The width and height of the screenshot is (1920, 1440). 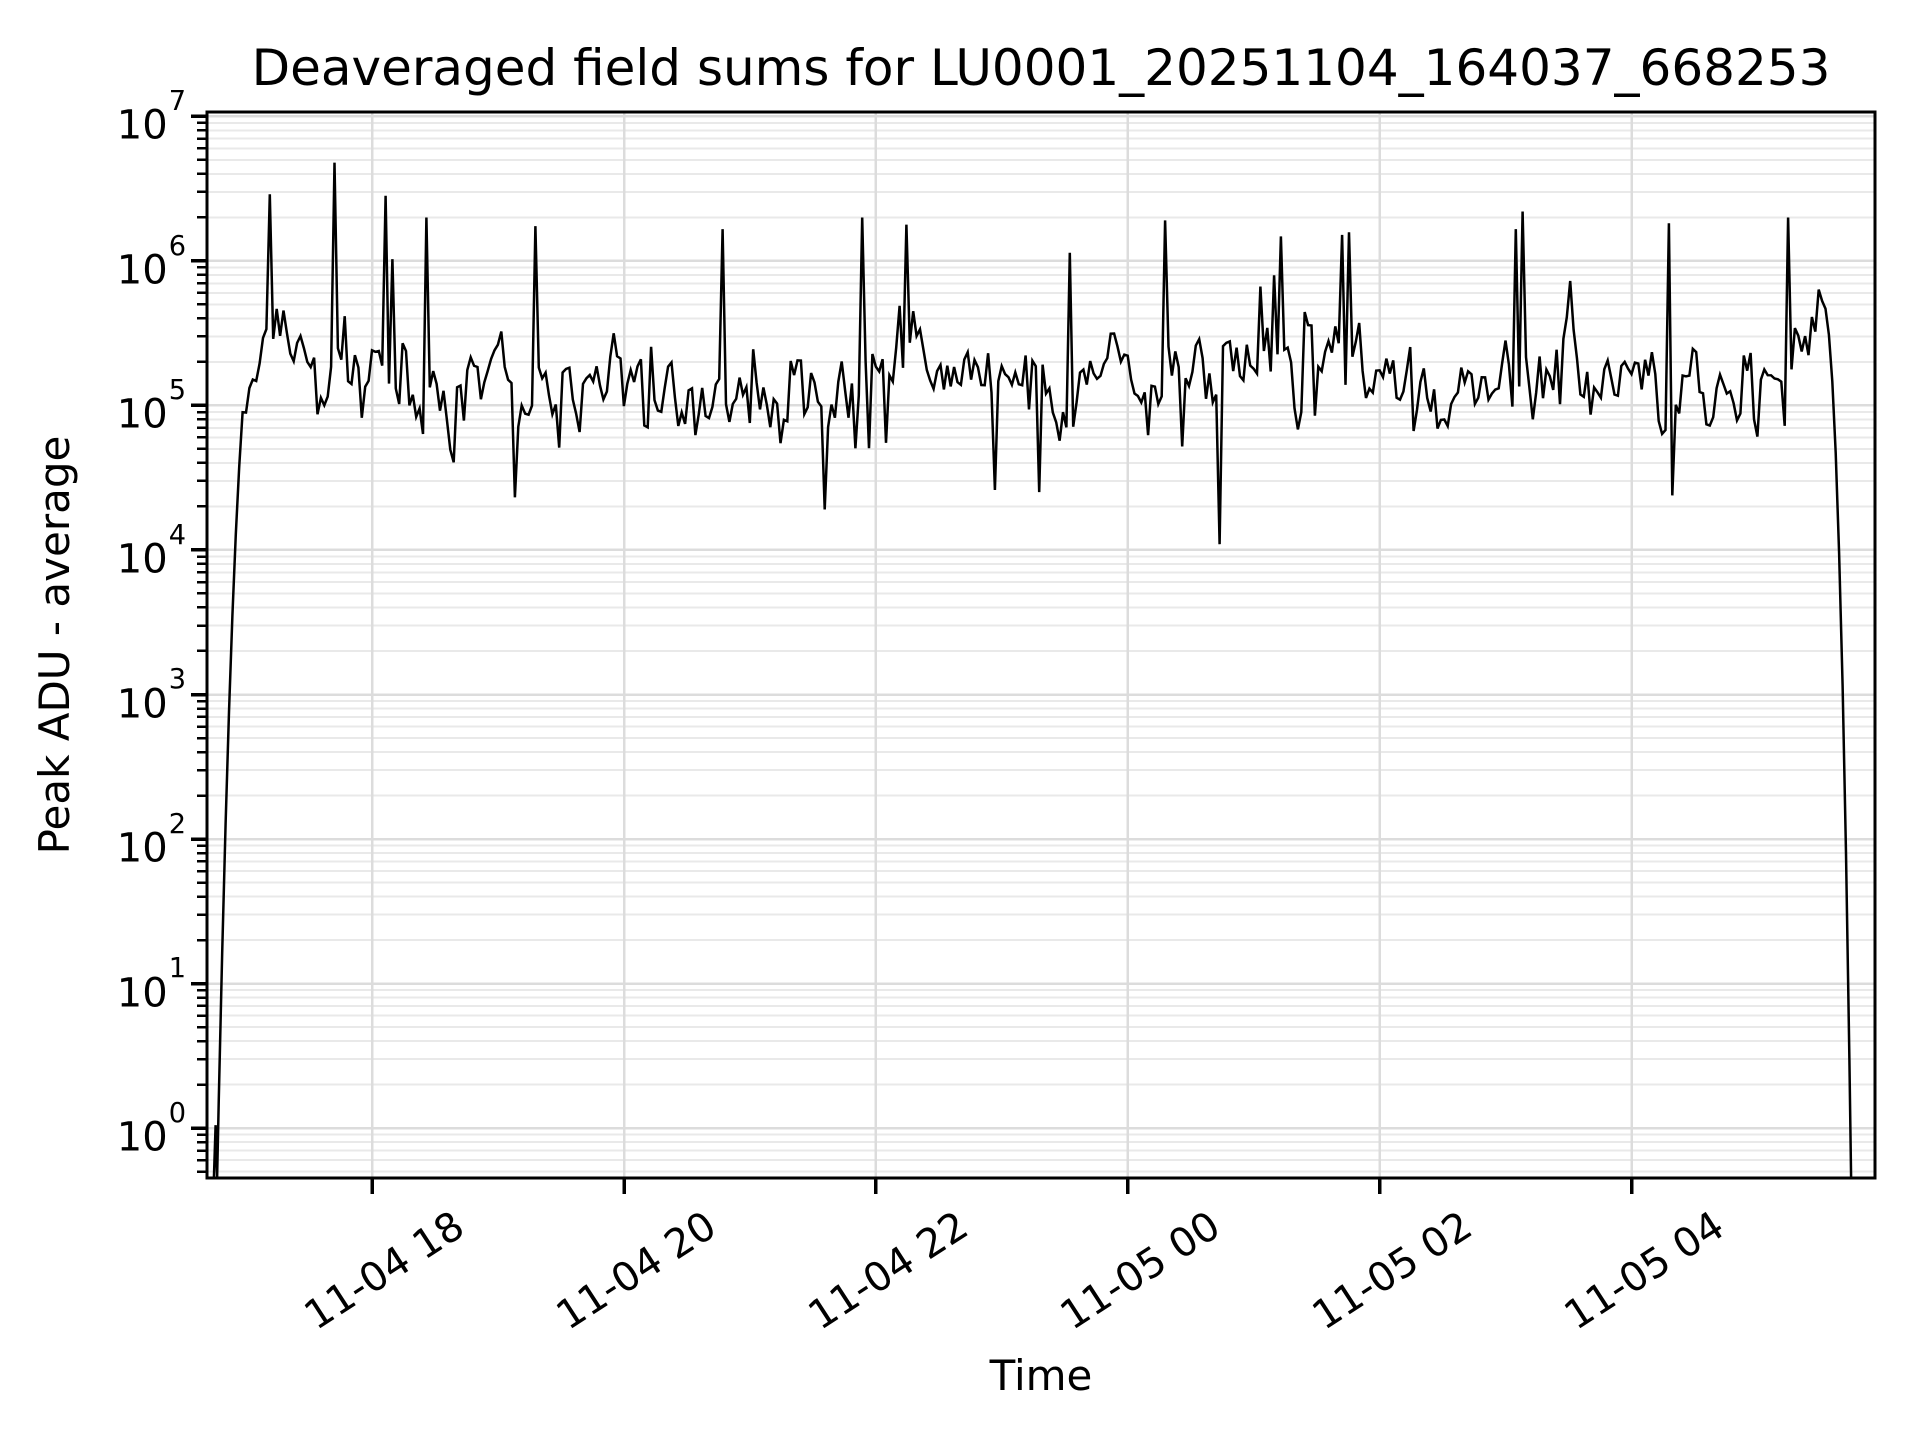 I want to click on y-tick-label-1e4: 10⁴, so click(x=151, y=551).